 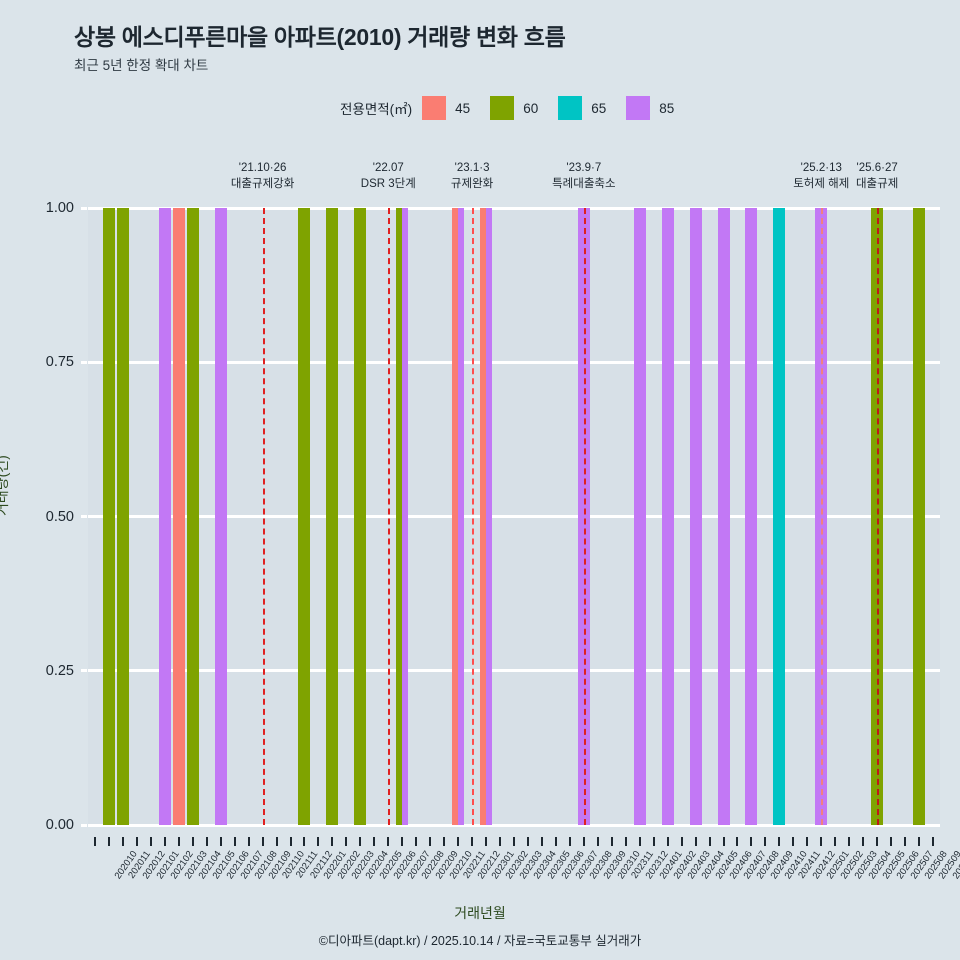 I want to click on y-tick-label: 0.25, so click(x=59, y=670).